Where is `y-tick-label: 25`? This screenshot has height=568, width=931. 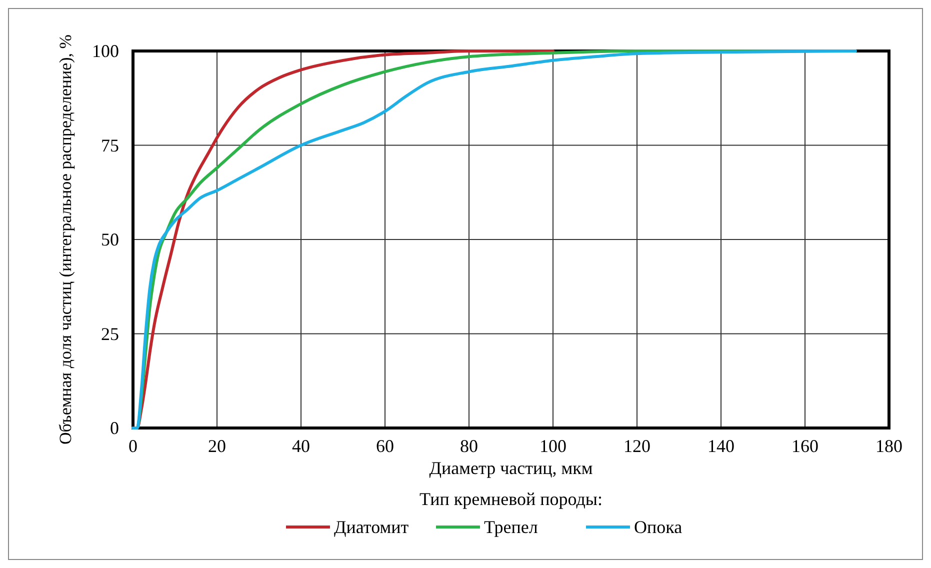
y-tick-label: 25 is located at coordinates (110, 334).